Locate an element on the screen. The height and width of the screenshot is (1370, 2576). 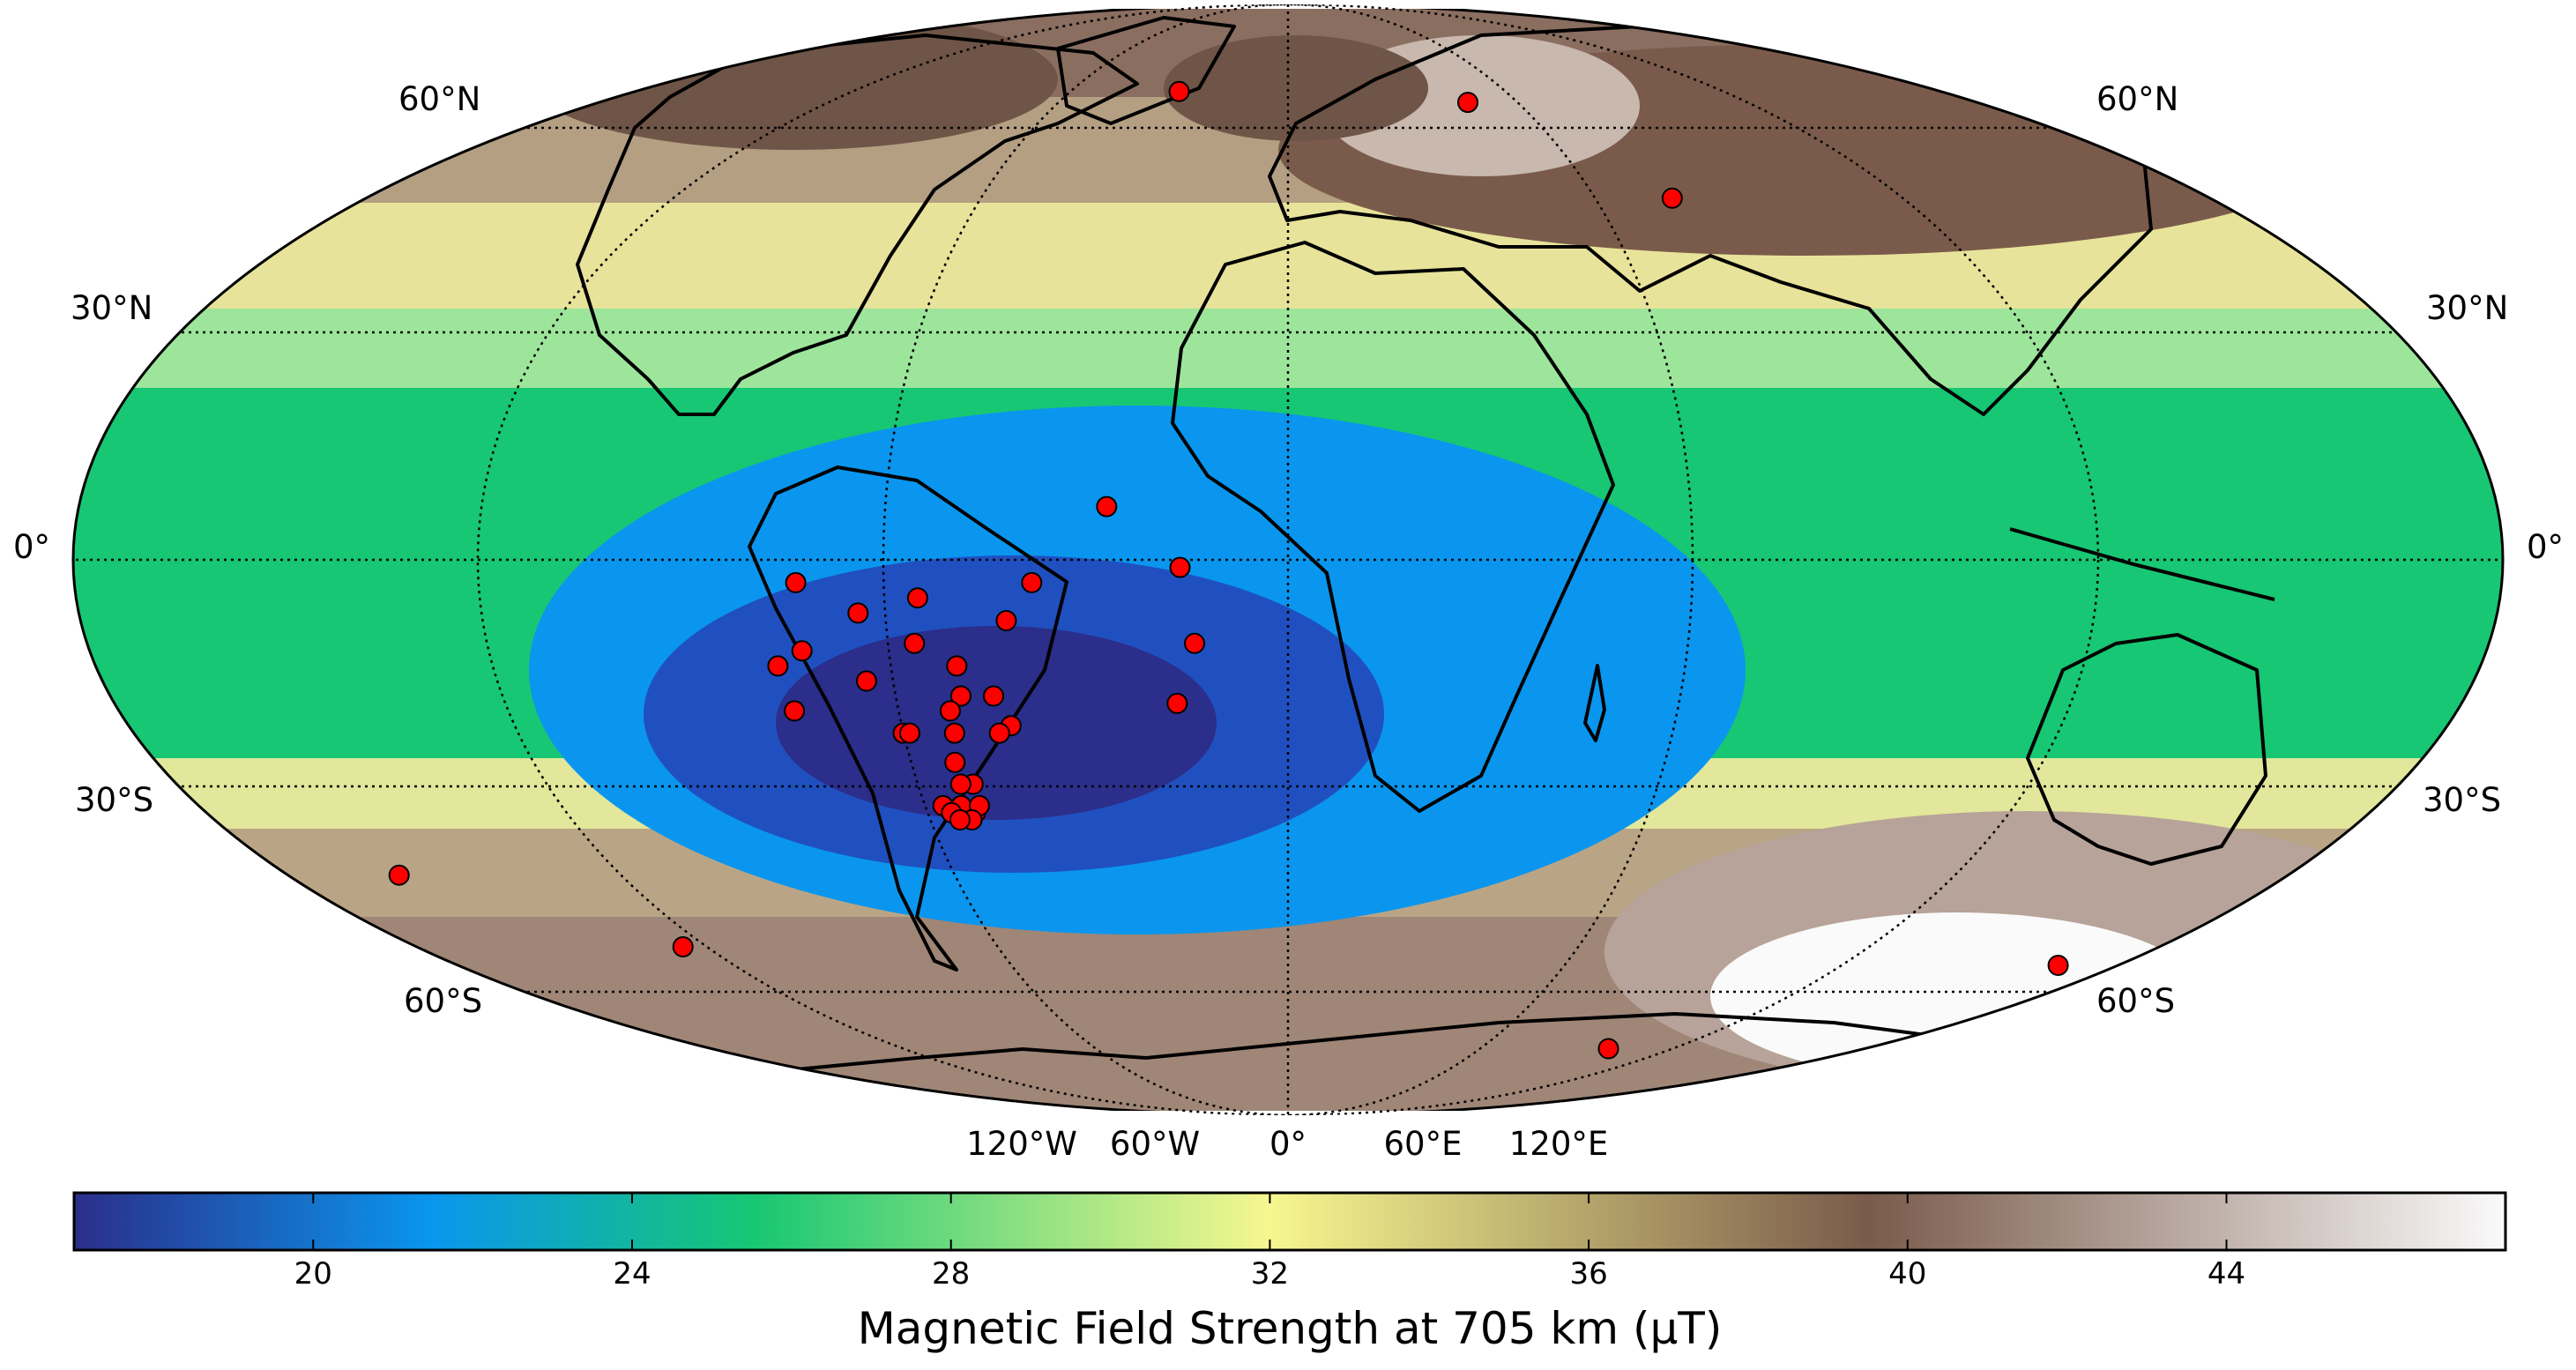
coast-north-america is located at coordinates (857, 225).